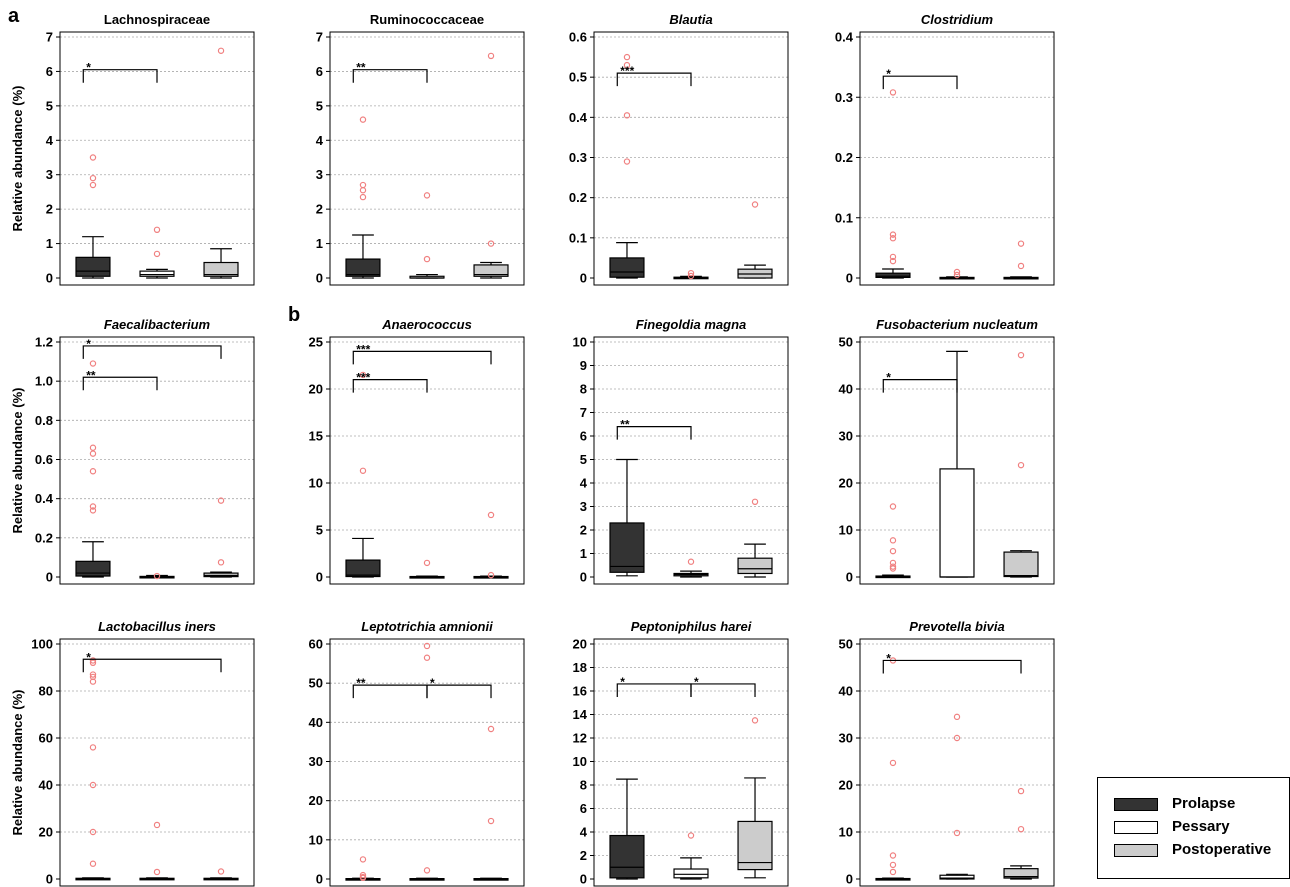 The height and width of the screenshot is (887, 1290). What do you see at coordinates (361, 683) in the screenshot?
I see `significance-label: **` at bounding box center [361, 683].